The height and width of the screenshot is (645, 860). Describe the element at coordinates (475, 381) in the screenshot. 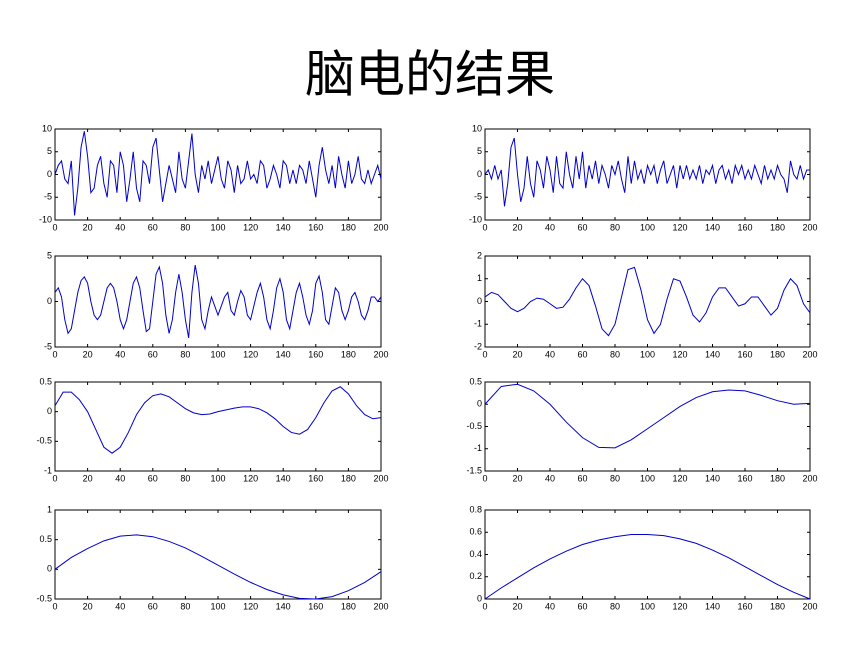

I see `y-tick-label: 0.5` at that location.